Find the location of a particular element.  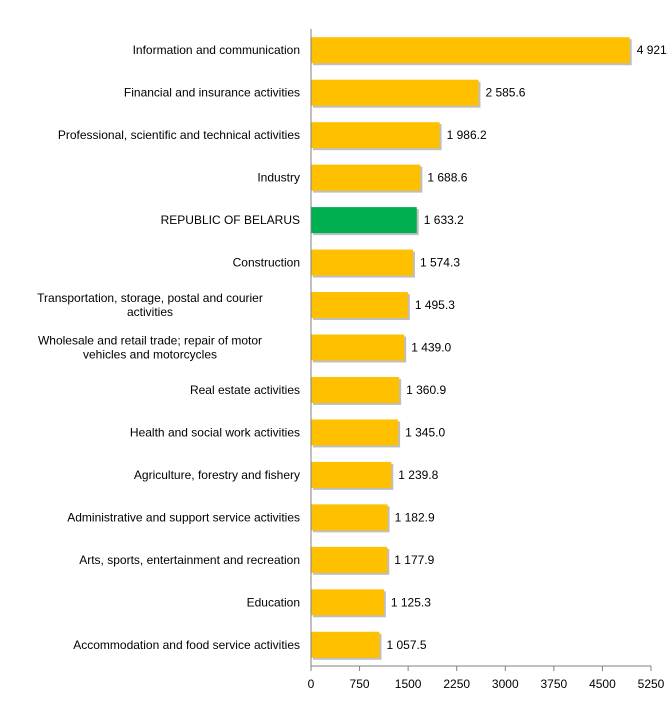

value-label: 1 057.5 is located at coordinates (406, 645).